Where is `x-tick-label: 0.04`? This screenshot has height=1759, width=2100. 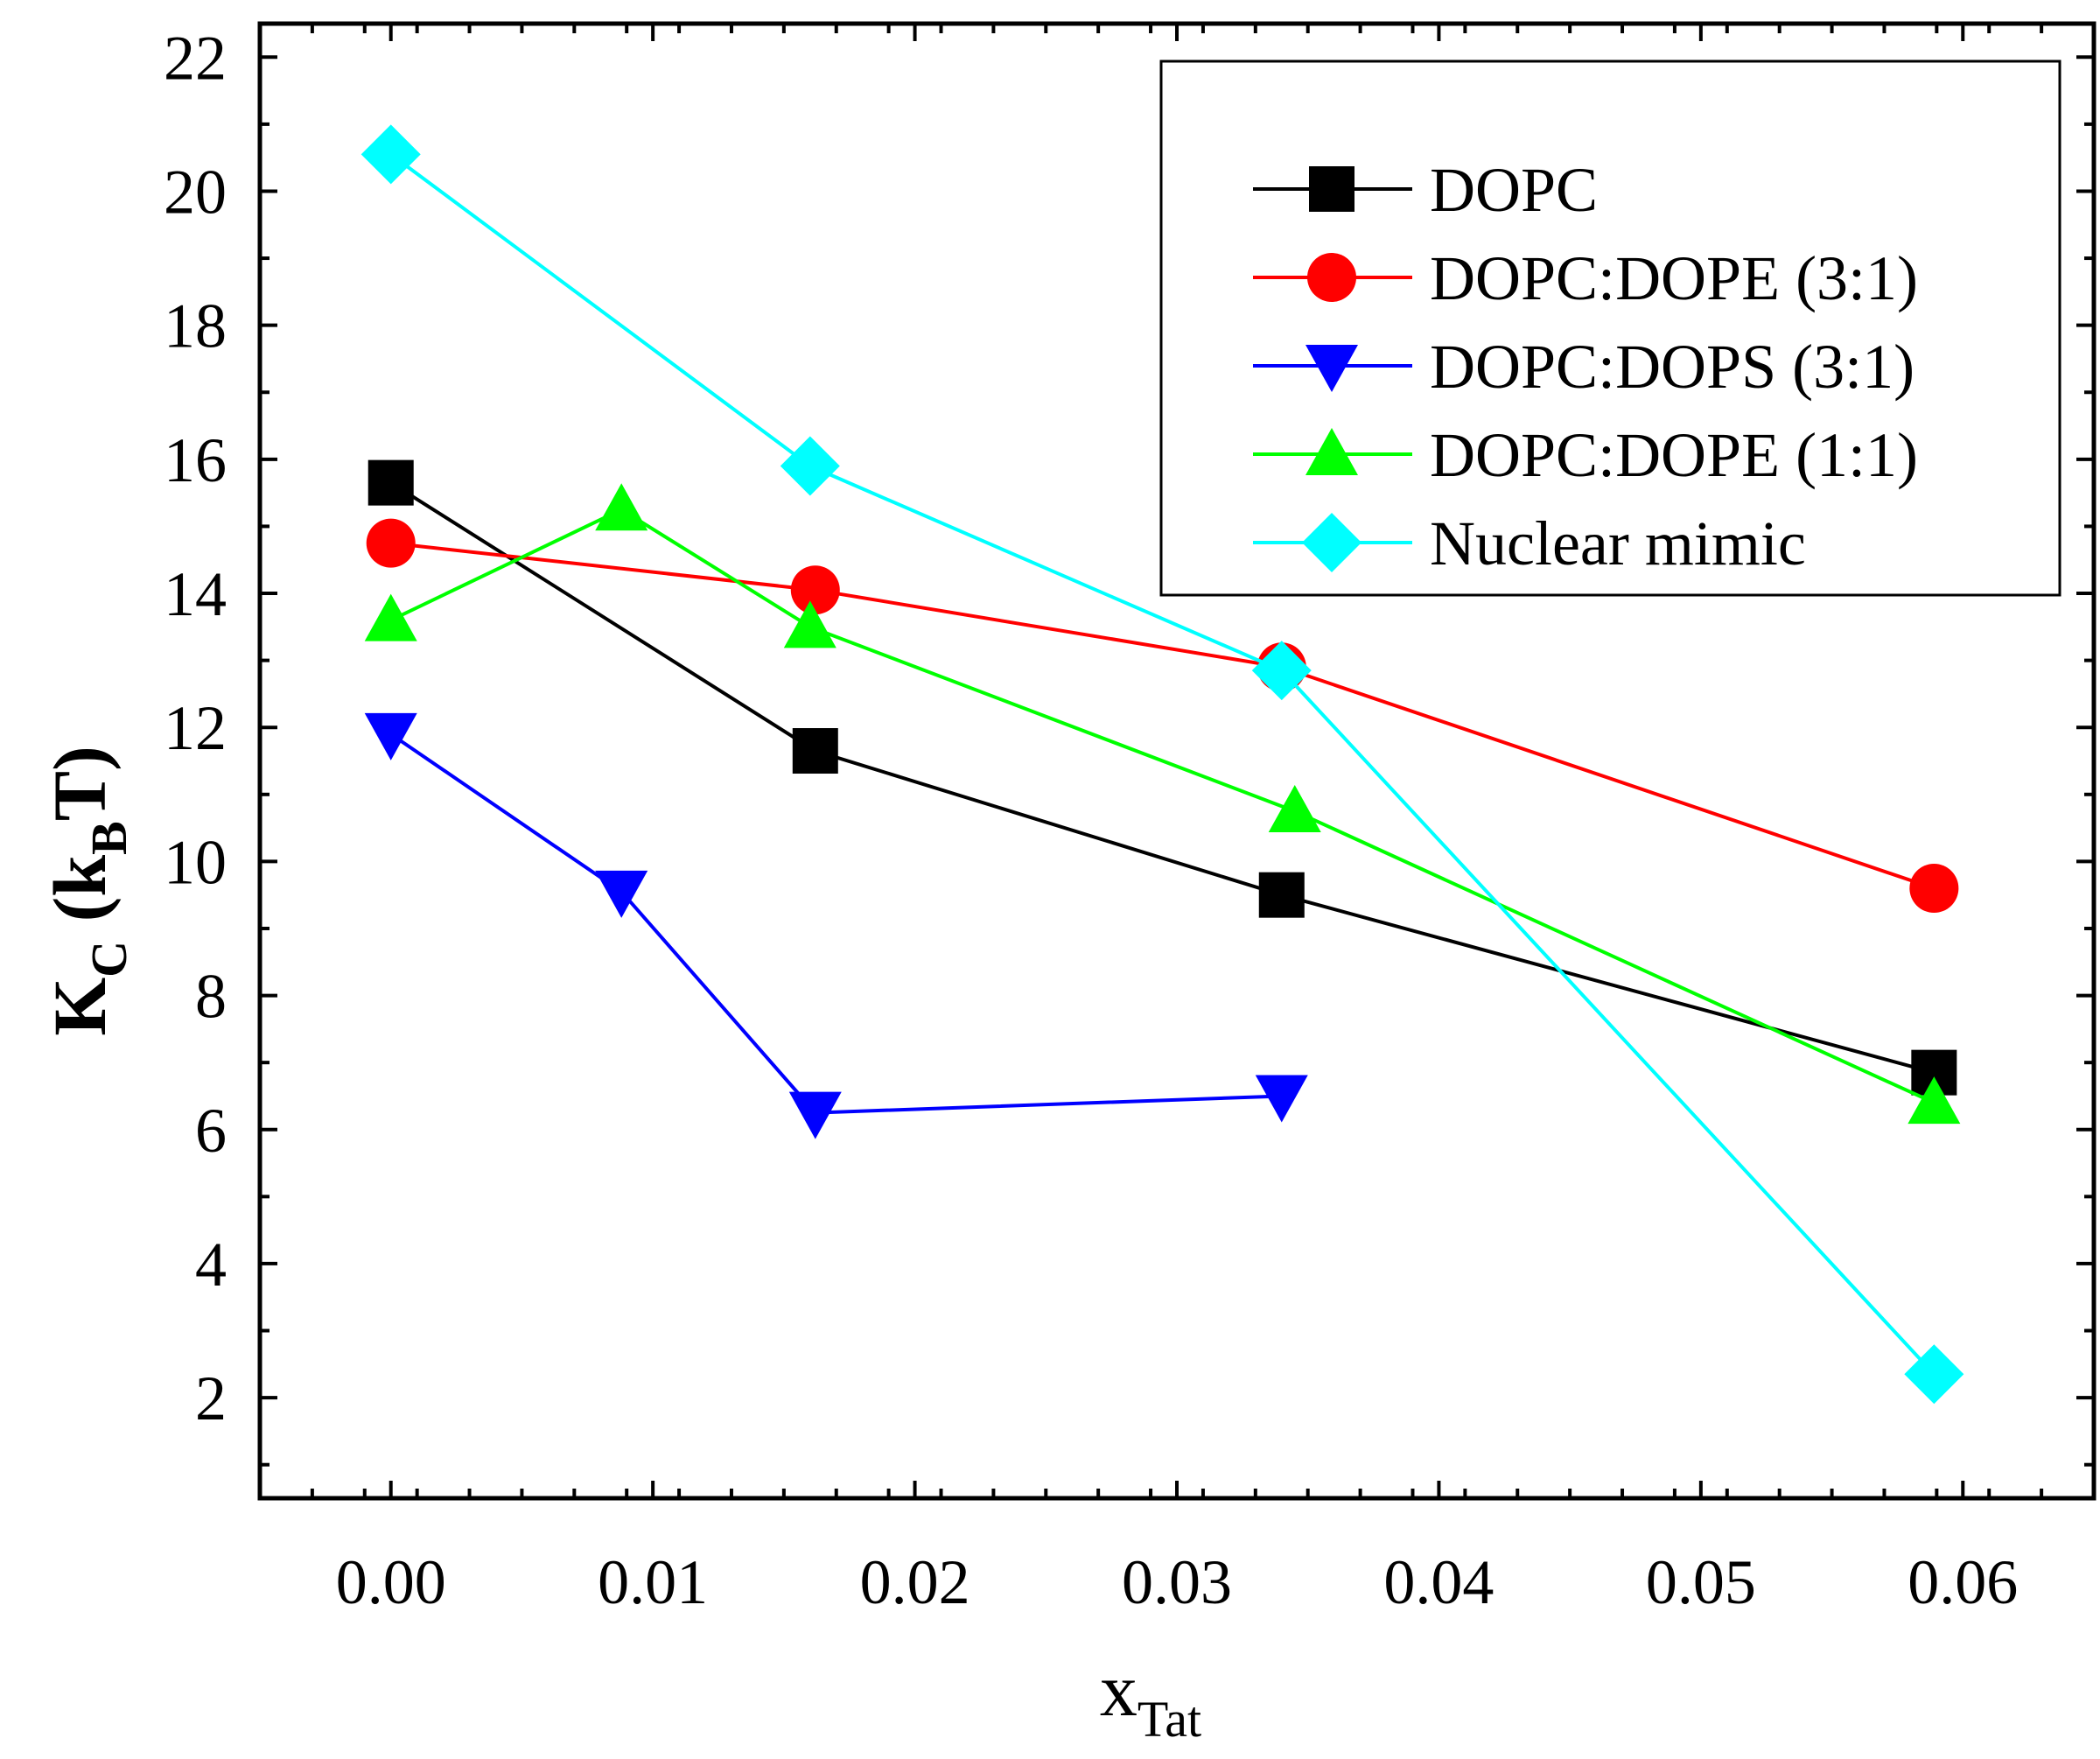 x-tick-label: 0.04 is located at coordinates (1438, 1582).